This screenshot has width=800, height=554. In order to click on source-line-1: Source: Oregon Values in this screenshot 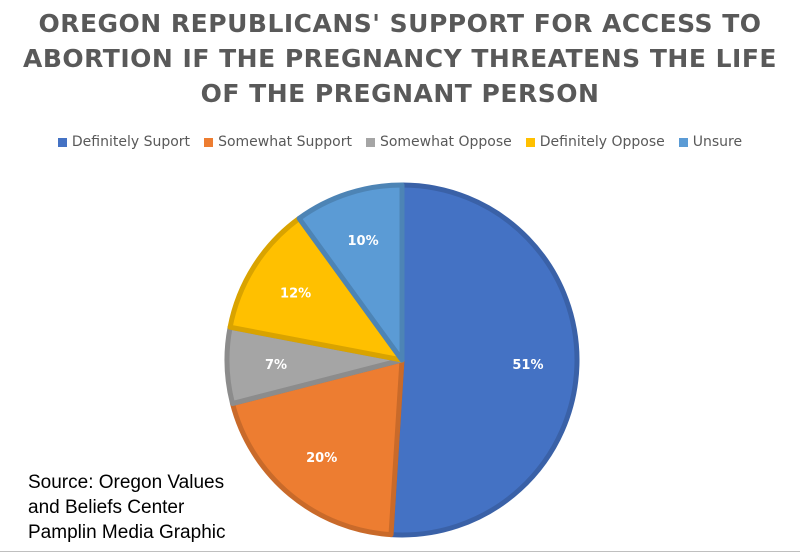, I will do `click(126, 482)`.